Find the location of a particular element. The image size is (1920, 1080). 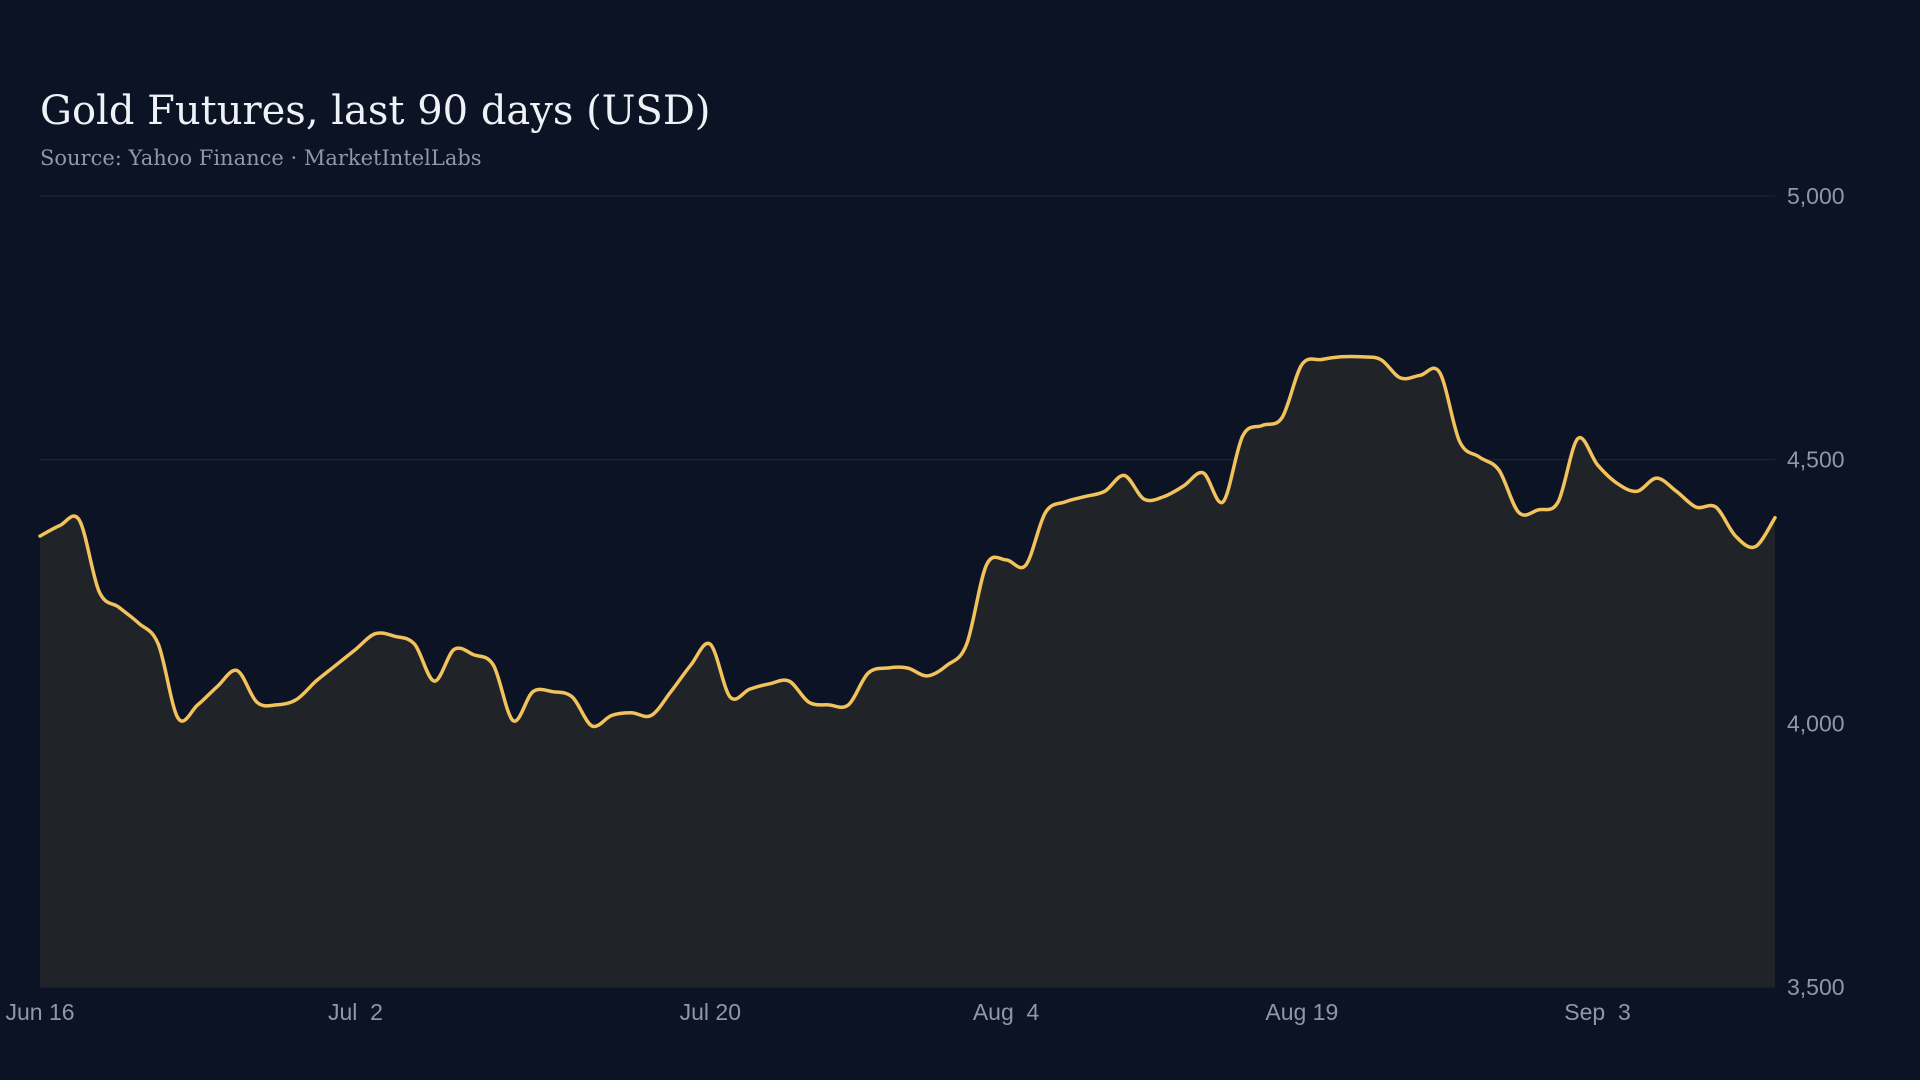

x-tick-label: Aug 4 is located at coordinates (1006, 1012).